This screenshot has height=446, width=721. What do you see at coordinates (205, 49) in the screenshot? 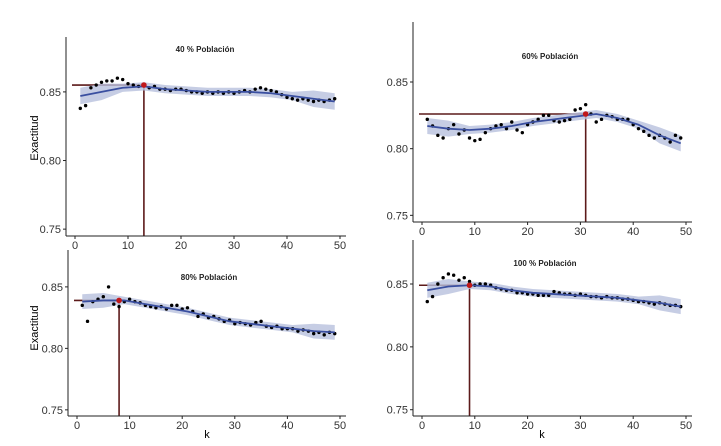
I see `panel-title: 40 % Población` at bounding box center [205, 49].